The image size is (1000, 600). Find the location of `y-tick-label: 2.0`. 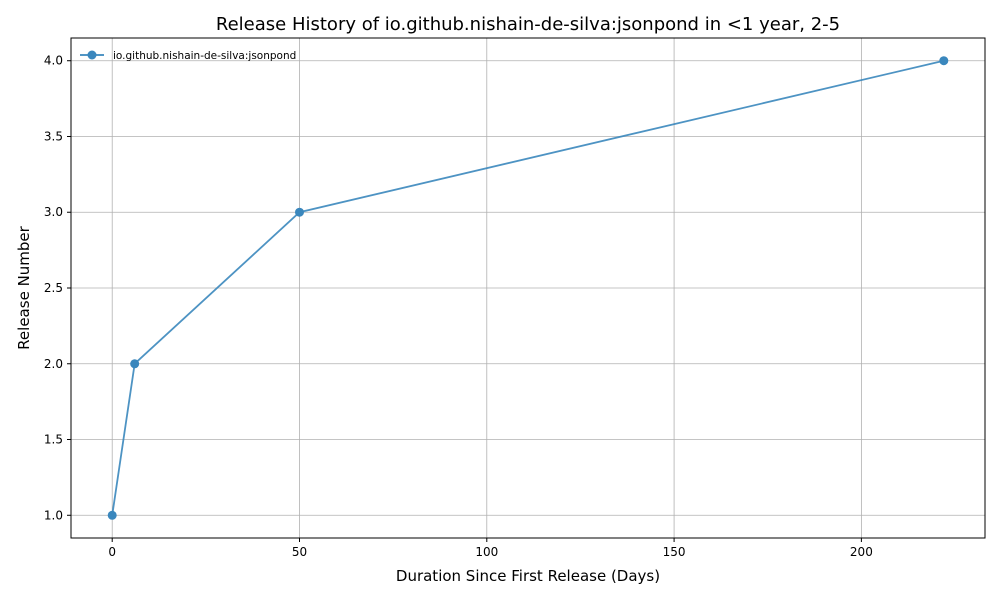

y-tick-label: 2.0 is located at coordinates (53, 364).